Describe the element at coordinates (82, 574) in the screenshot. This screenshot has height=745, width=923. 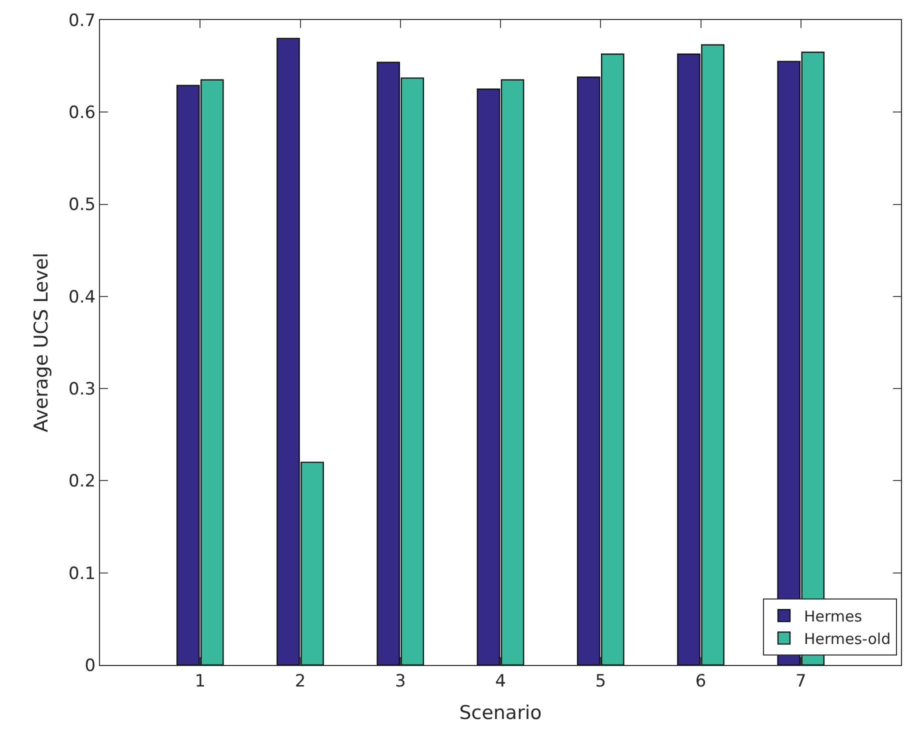
I see `y-tick-label: 0.1` at that location.